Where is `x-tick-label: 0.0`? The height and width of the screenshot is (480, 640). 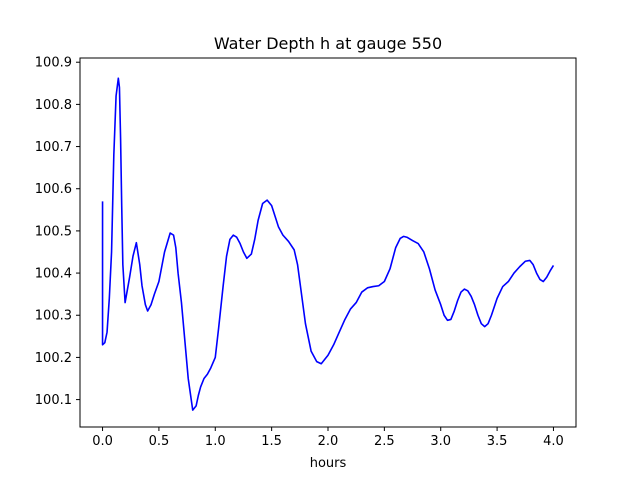 x-tick-label: 0.0 is located at coordinates (102, 441).